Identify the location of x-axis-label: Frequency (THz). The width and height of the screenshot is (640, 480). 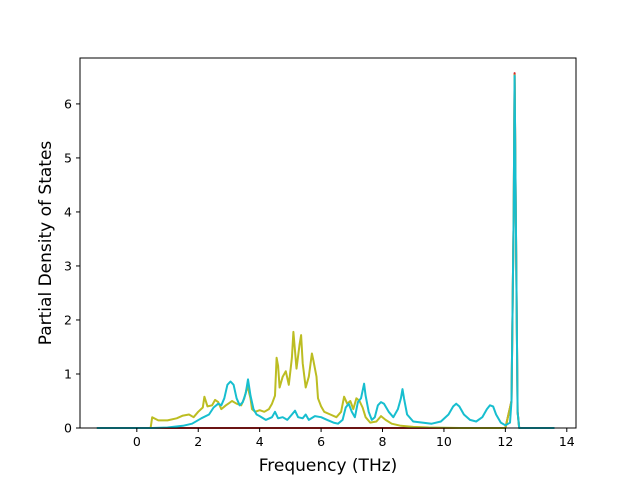
(328, 466).